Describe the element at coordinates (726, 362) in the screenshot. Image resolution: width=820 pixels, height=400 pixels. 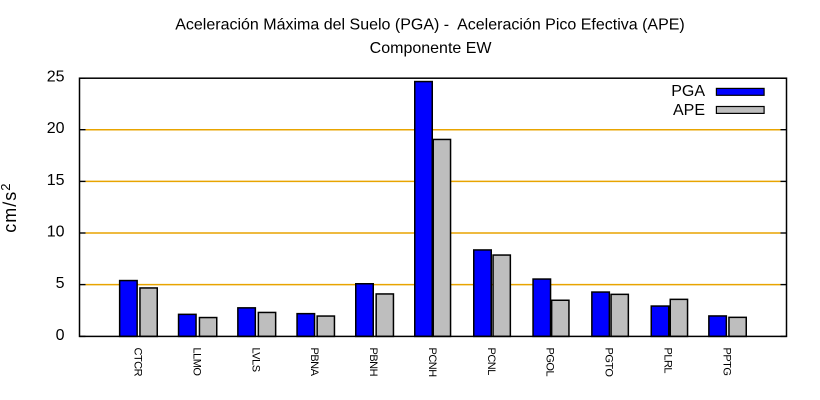
I see `svg-text: PPTG` at that location.